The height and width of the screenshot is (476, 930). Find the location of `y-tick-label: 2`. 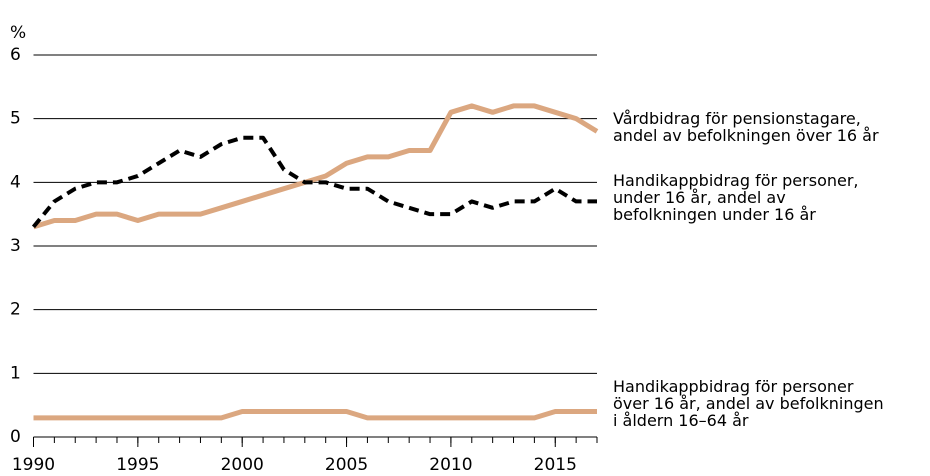

y-tick-label: 2 is located at coordinates (15, 310).